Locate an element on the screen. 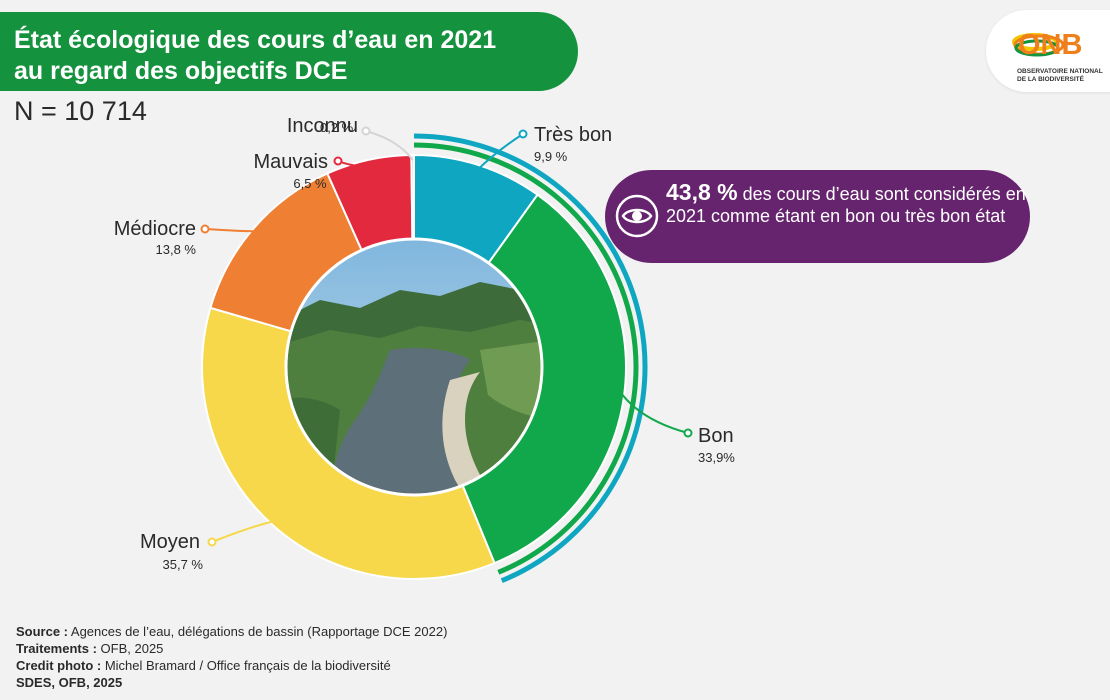 The image size is (1110, 700). slice-category-label: Très bon is located at coordinates (573, 135).